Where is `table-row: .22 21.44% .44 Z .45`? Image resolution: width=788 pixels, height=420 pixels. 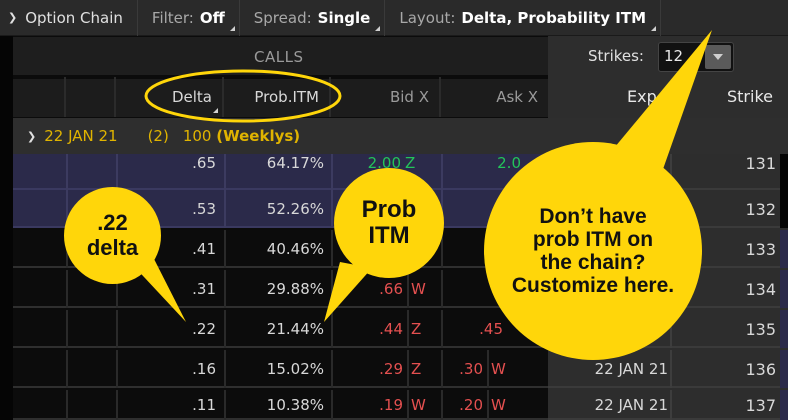
table-row: .22 21.44% .44 Z .45 is located at coordinates (280, 329).